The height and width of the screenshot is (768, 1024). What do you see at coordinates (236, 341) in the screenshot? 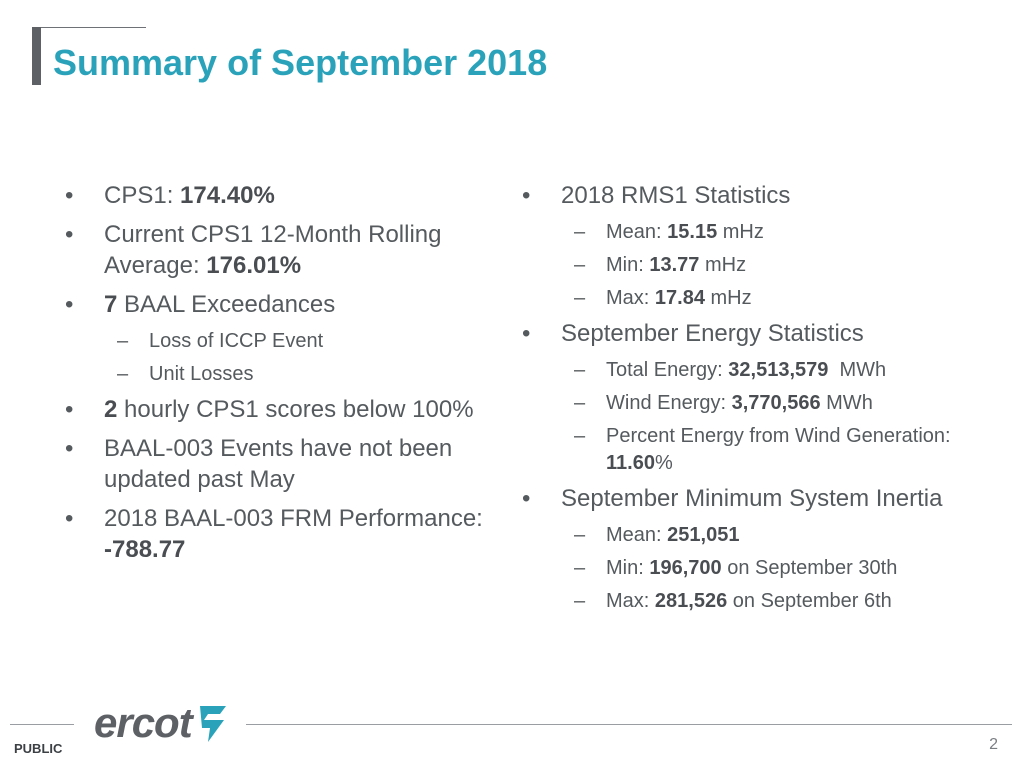
I see `baal-sub-iccp: Loss of ICCP Event` at bounding box center [236, 341].